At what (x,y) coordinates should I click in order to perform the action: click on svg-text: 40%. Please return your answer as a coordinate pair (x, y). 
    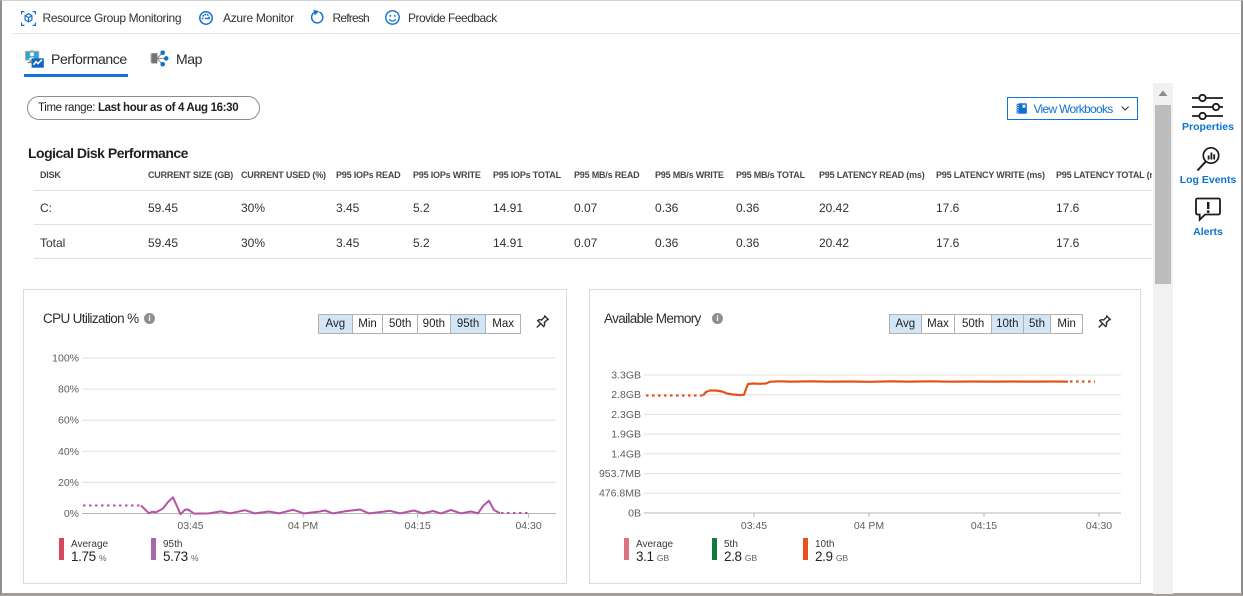
    Looking at the image, I should click on (68, 452).